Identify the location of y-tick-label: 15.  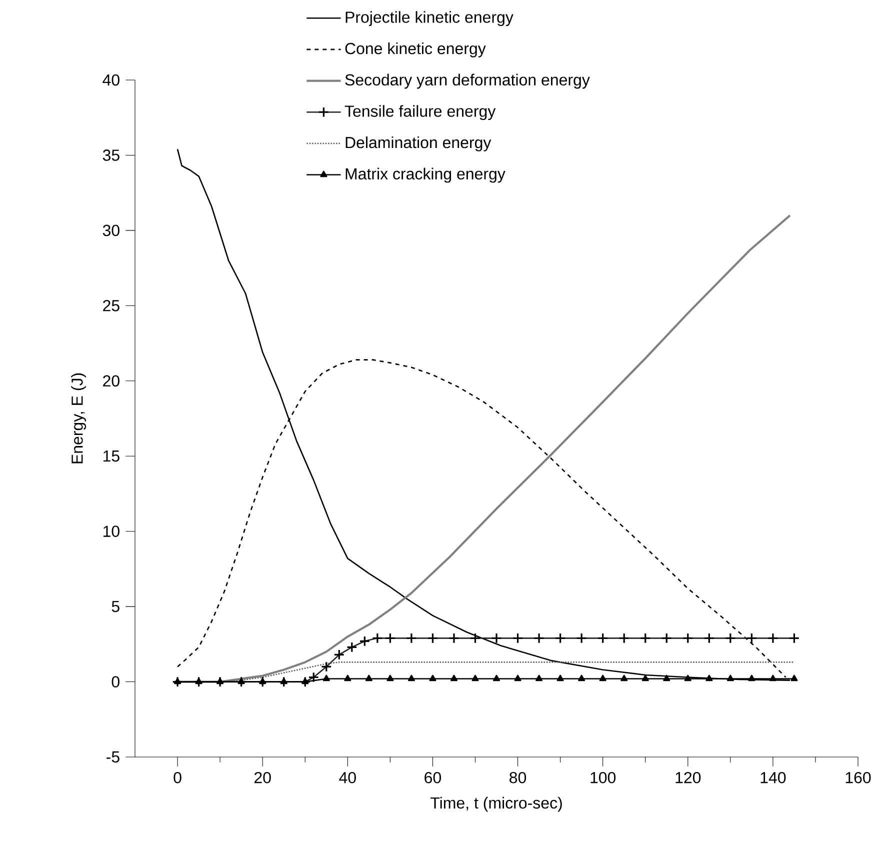
(111, 456).